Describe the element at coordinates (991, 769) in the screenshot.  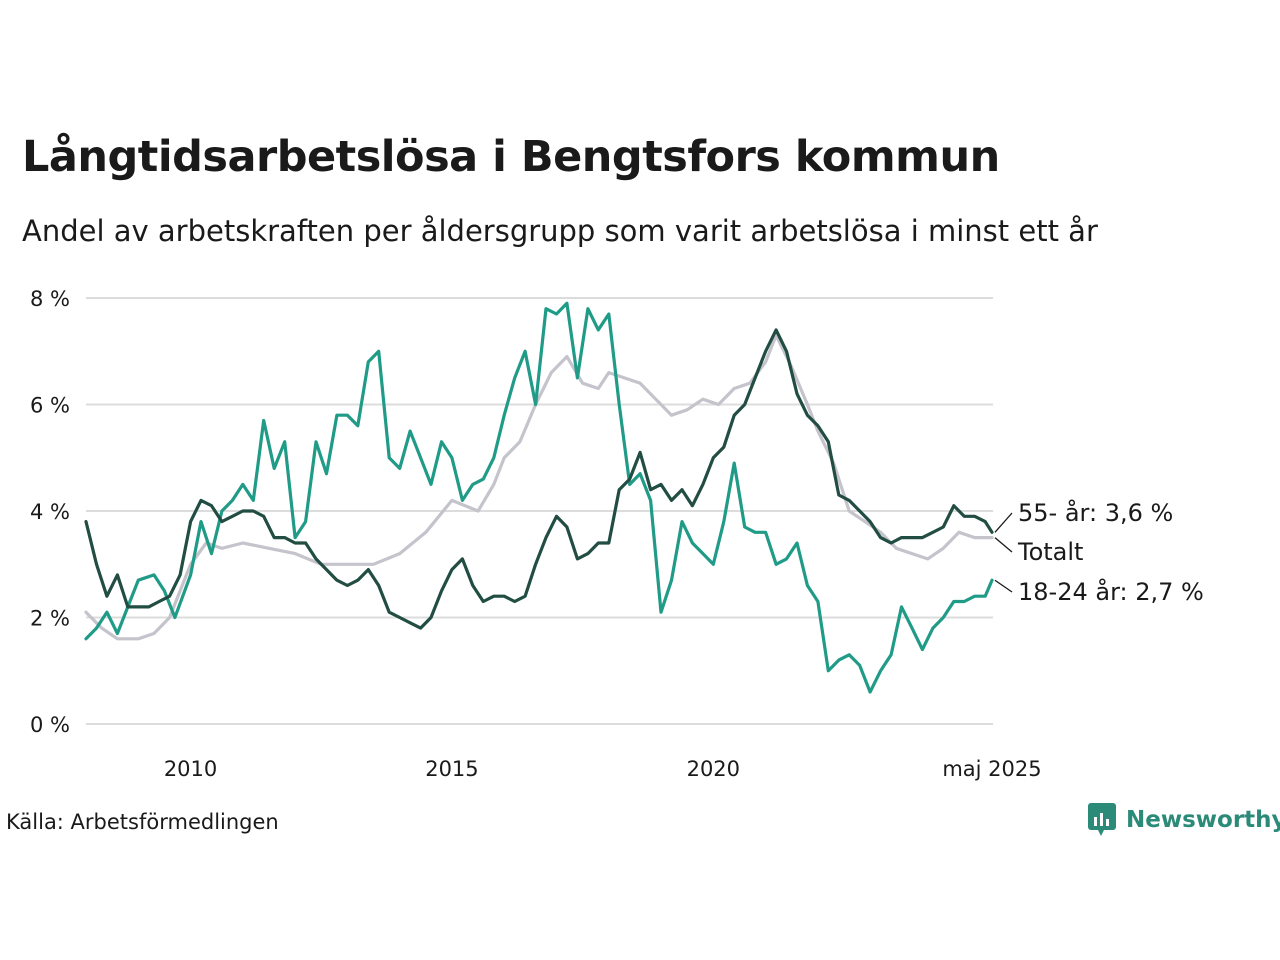
I see `x-tick-label: maj 2025` at that location.